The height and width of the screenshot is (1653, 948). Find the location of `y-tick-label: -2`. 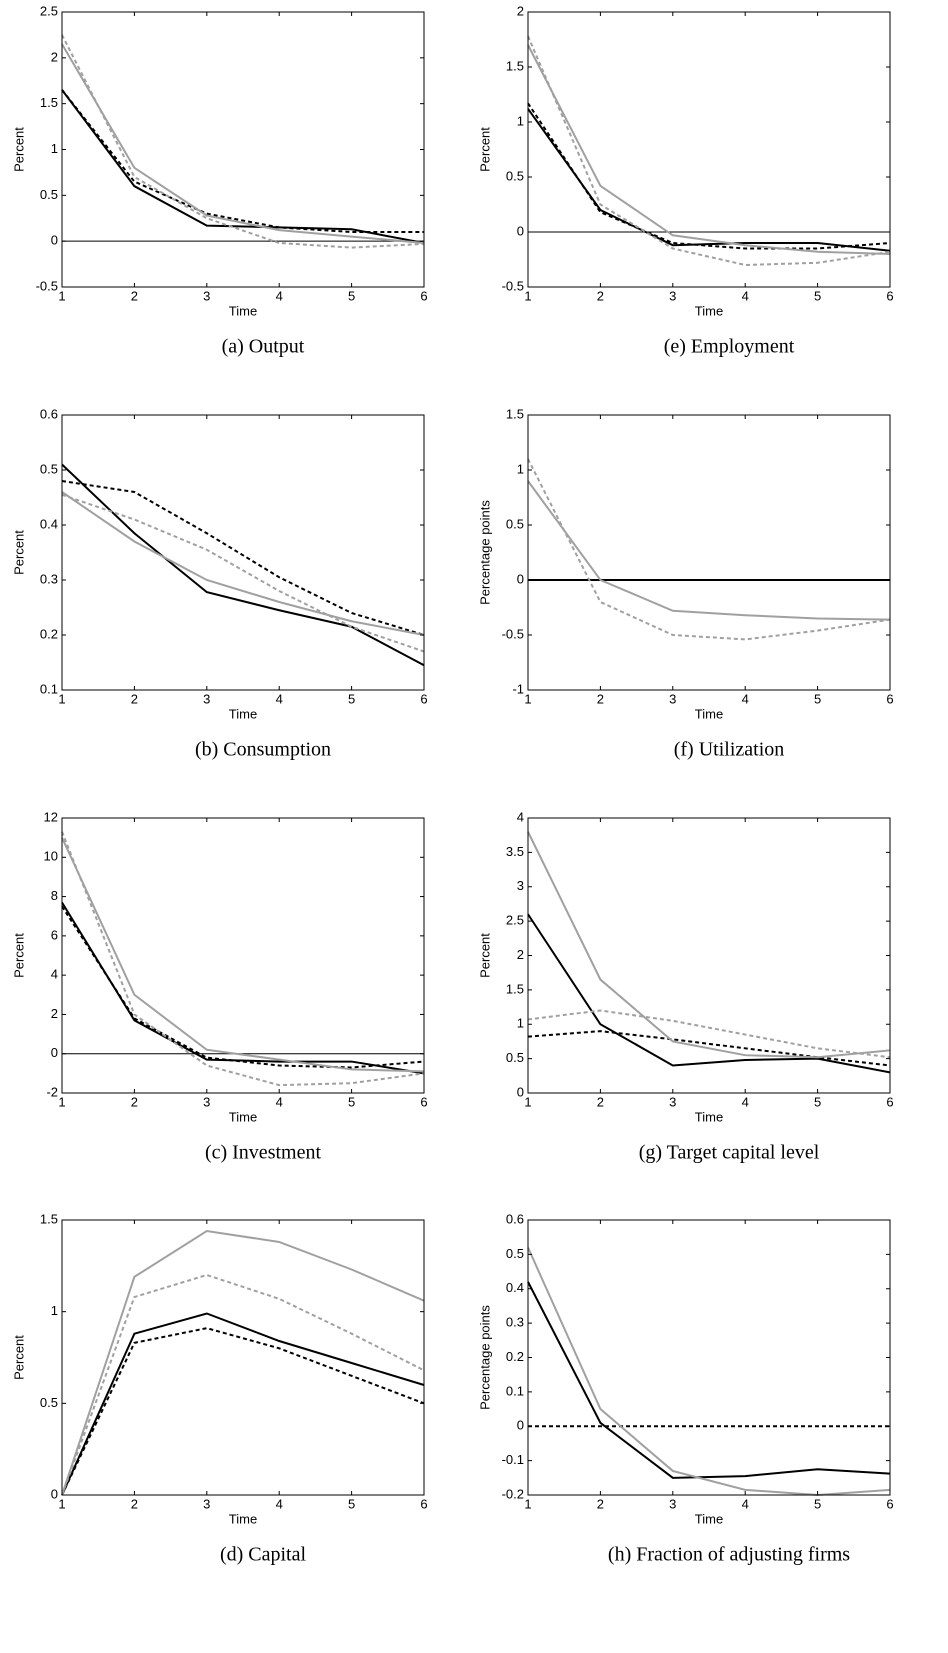

y-tick-label: -2 is located at coordinates (52, 1091).